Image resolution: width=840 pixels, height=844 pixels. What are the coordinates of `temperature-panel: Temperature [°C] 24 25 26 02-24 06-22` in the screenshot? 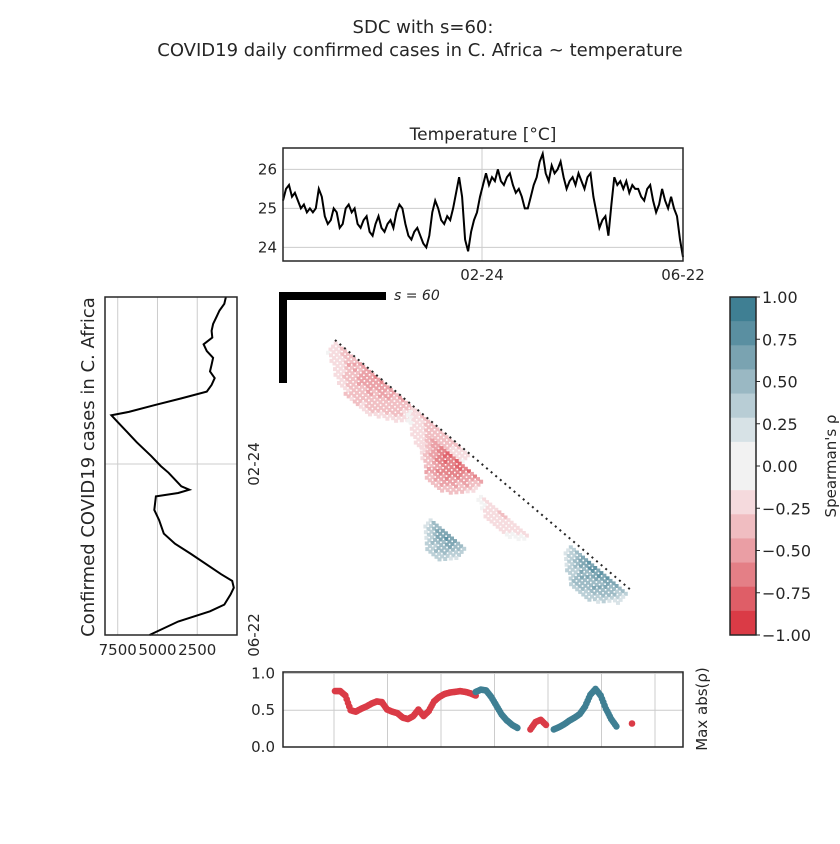 It's located at (481, 204).